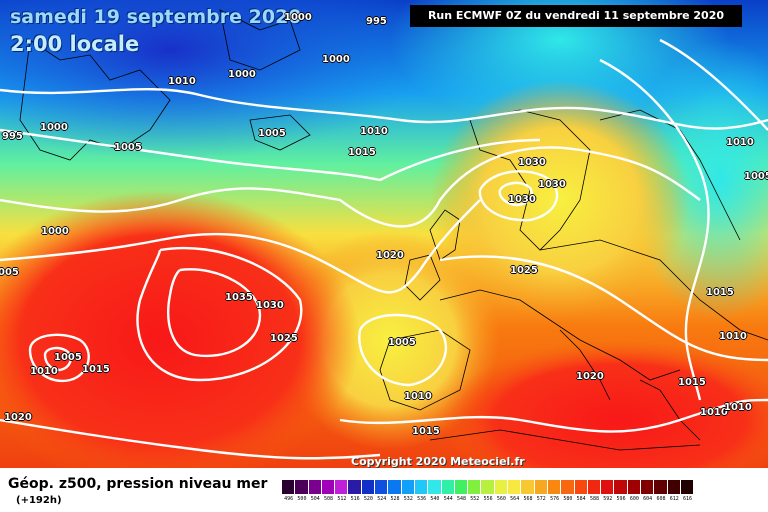 The width and height of the screenshot is (768, 512). I want to click on scale-cell: 588, so click(594, 493).